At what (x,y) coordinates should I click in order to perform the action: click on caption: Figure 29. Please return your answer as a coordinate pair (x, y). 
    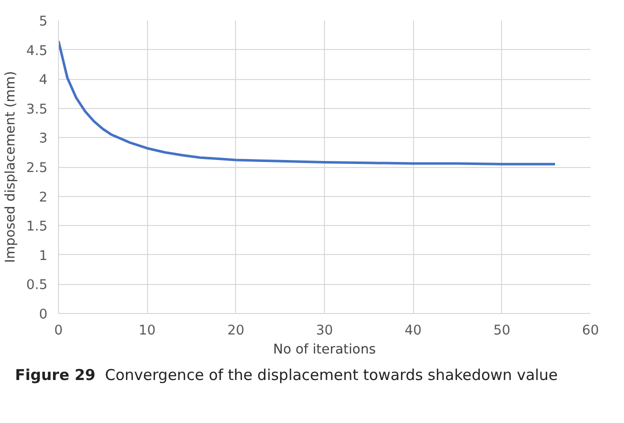
    Looking at the image, I should click on (55, 375).